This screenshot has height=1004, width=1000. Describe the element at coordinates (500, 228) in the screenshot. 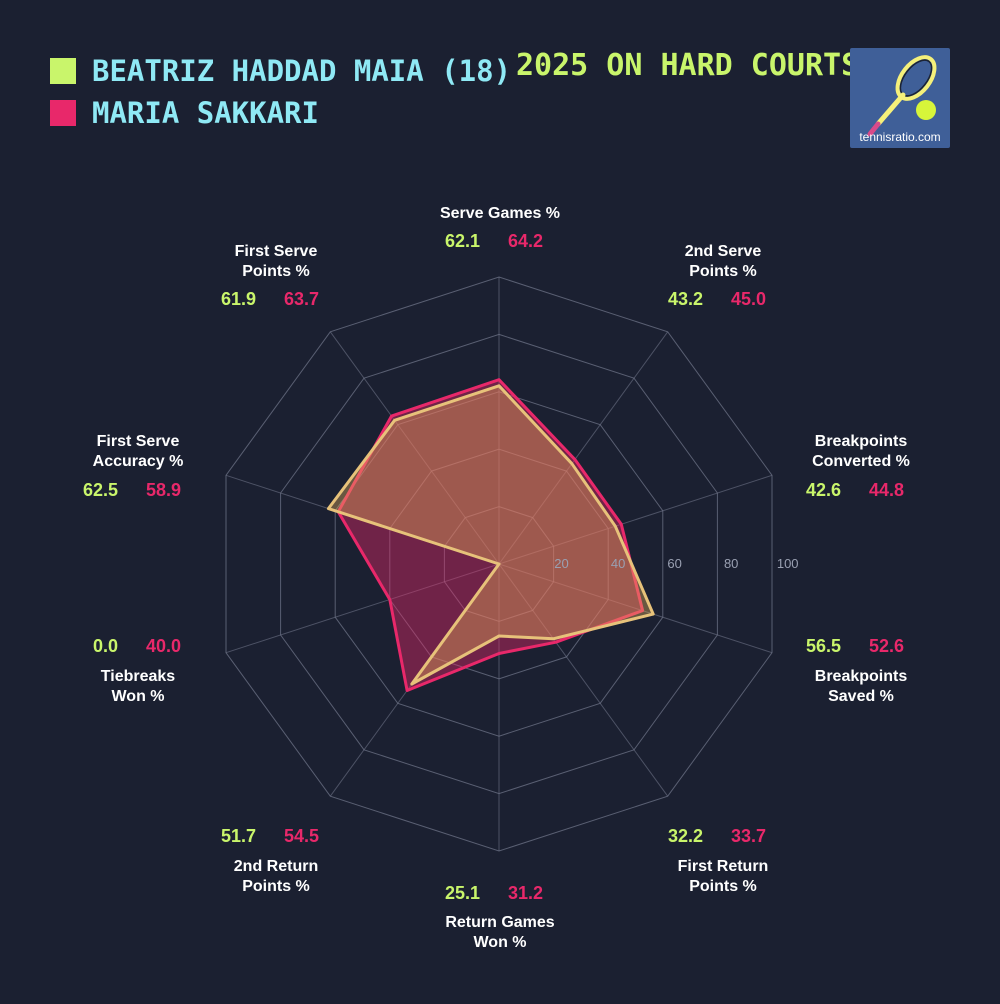

I see `category-0: Serve Games % 62.1 64.2` at that location.